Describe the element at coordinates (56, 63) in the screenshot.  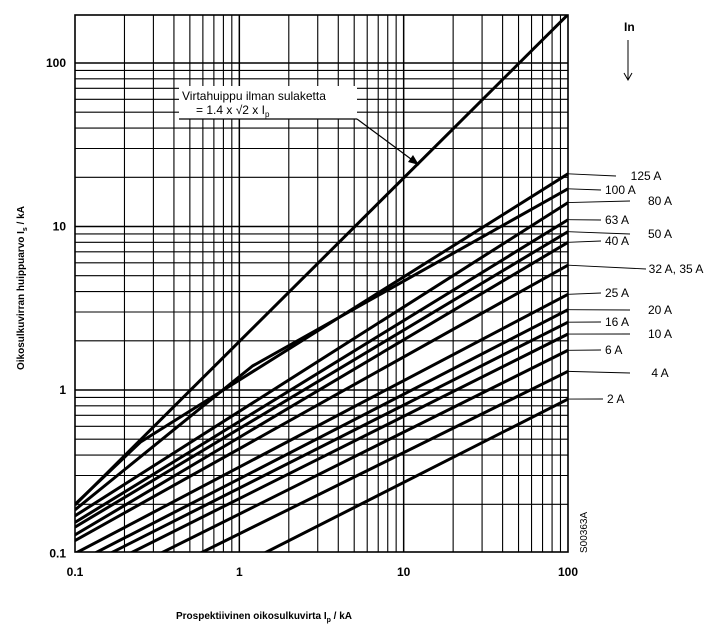
I see `y-tick-label: 100` at that location.